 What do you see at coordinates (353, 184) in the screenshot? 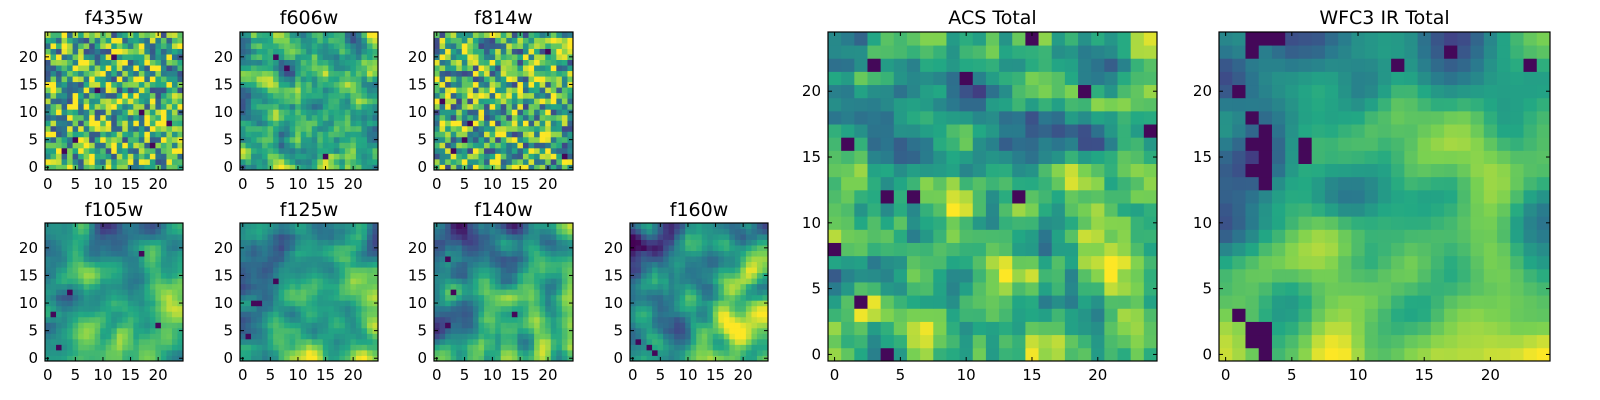
I see `x-tick-label: 20` at bounding box center [353, 184].